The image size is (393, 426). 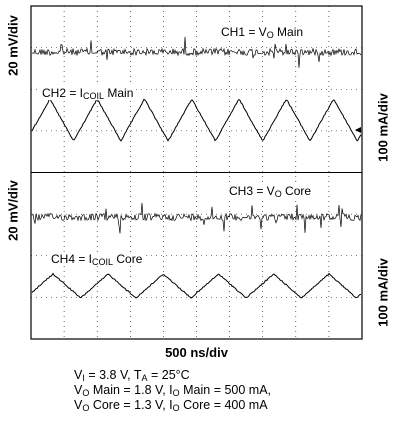 What do you see at coordinates (196, 285) in the screenshot?
I see `trace-ch4` at bounding box center [196, 285].